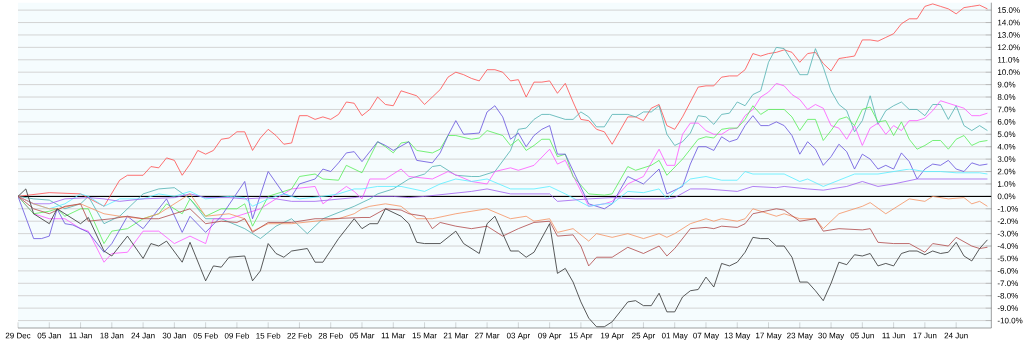 This screenshot has height=340, width=1024. I want to click on y-tick-label: 12.0%, so click(1008, 47).